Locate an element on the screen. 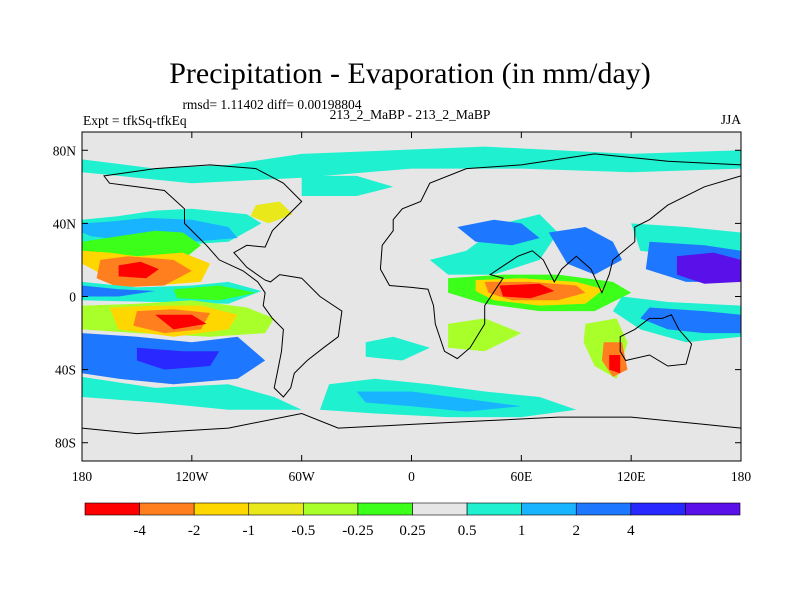  stats-text: rmsd= 1.11402 diff= 0.00198804 is located at coordinates (271, 104).